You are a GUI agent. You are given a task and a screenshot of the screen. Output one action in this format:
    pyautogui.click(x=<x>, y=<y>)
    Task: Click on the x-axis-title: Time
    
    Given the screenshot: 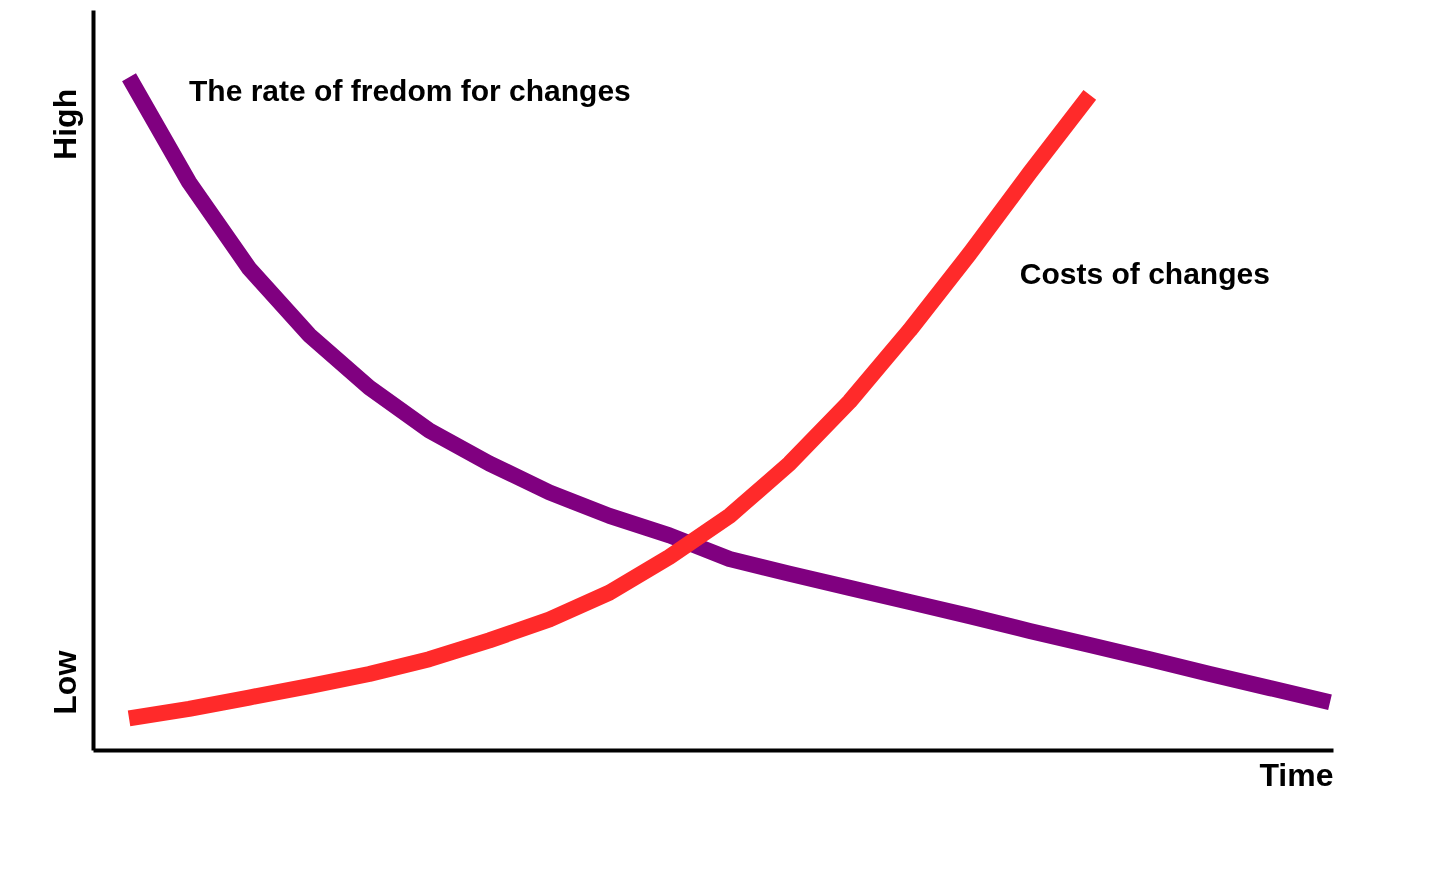 What is the action you would take?
    pyautogui.click(x=1296, y=774)
    